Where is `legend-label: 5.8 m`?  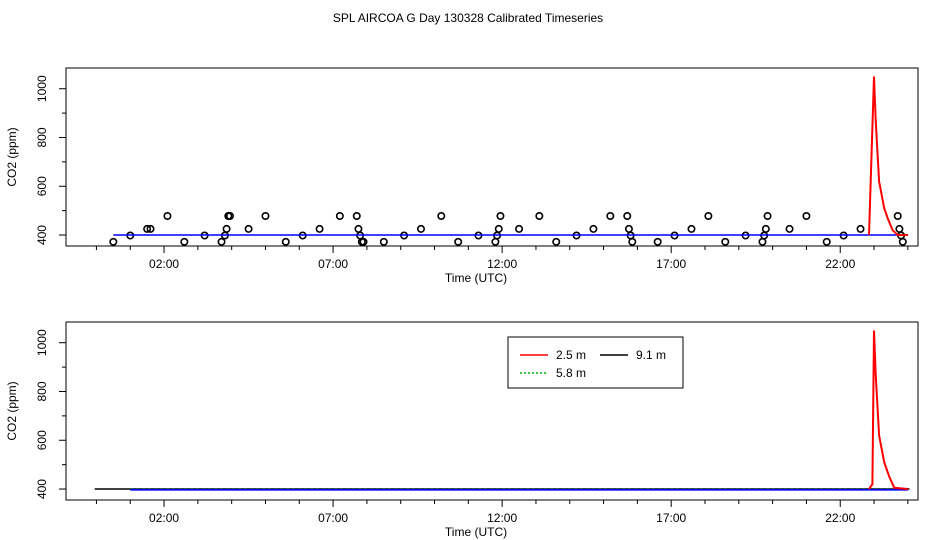 legend-label: 5.8 m is located at coordinates (571, 373).